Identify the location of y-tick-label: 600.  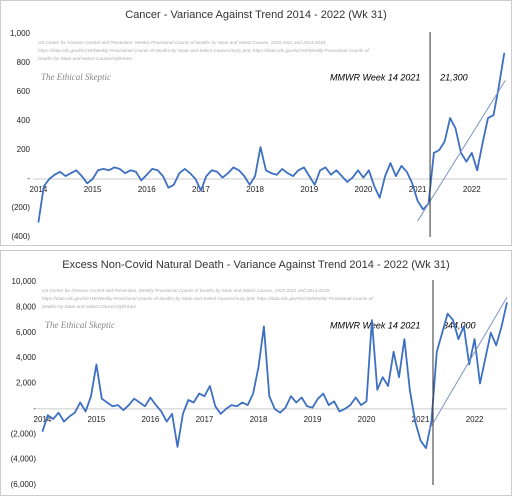
(24, 91).